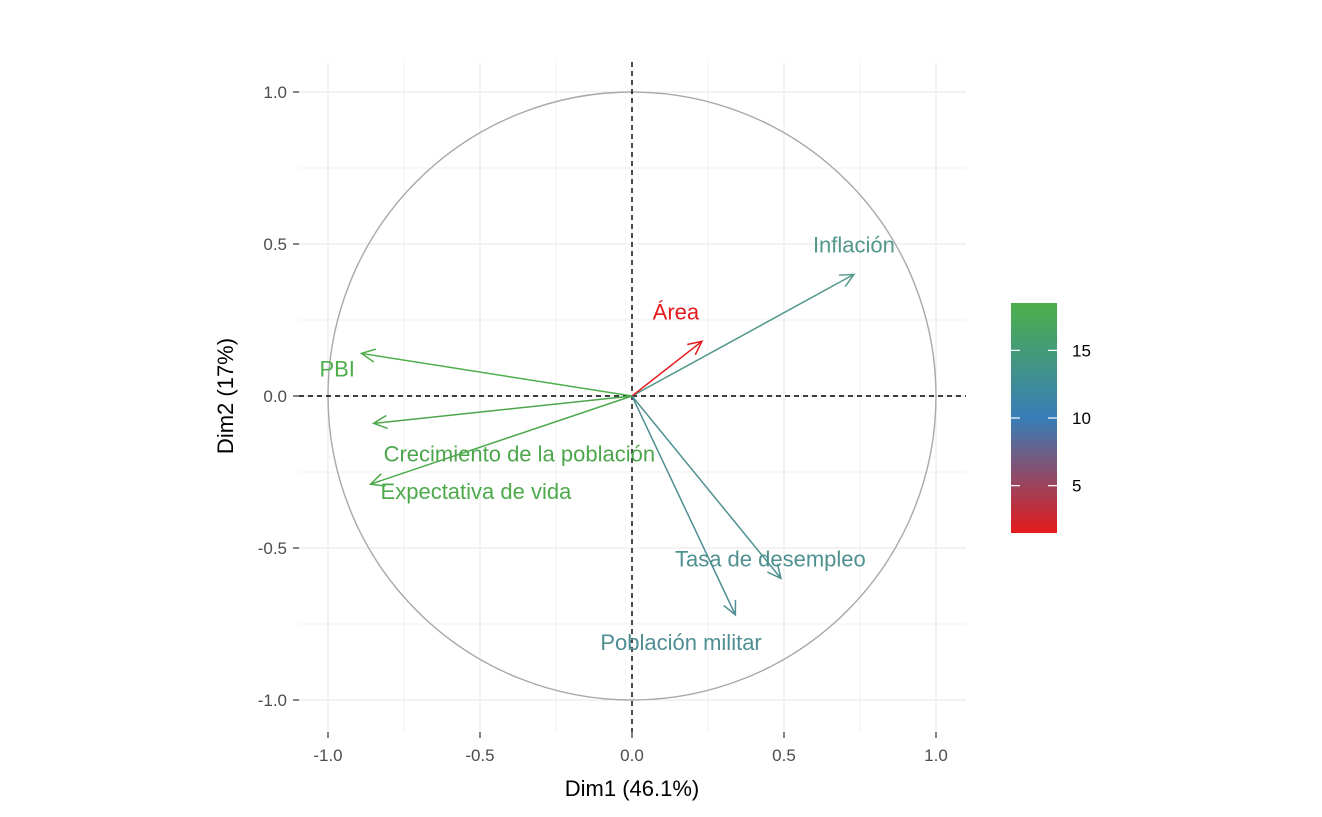  What do you see at coordinates (272, 700) in the screenshot?
I see `y-tick-label: -1.0` at bounding box center [272, 700].